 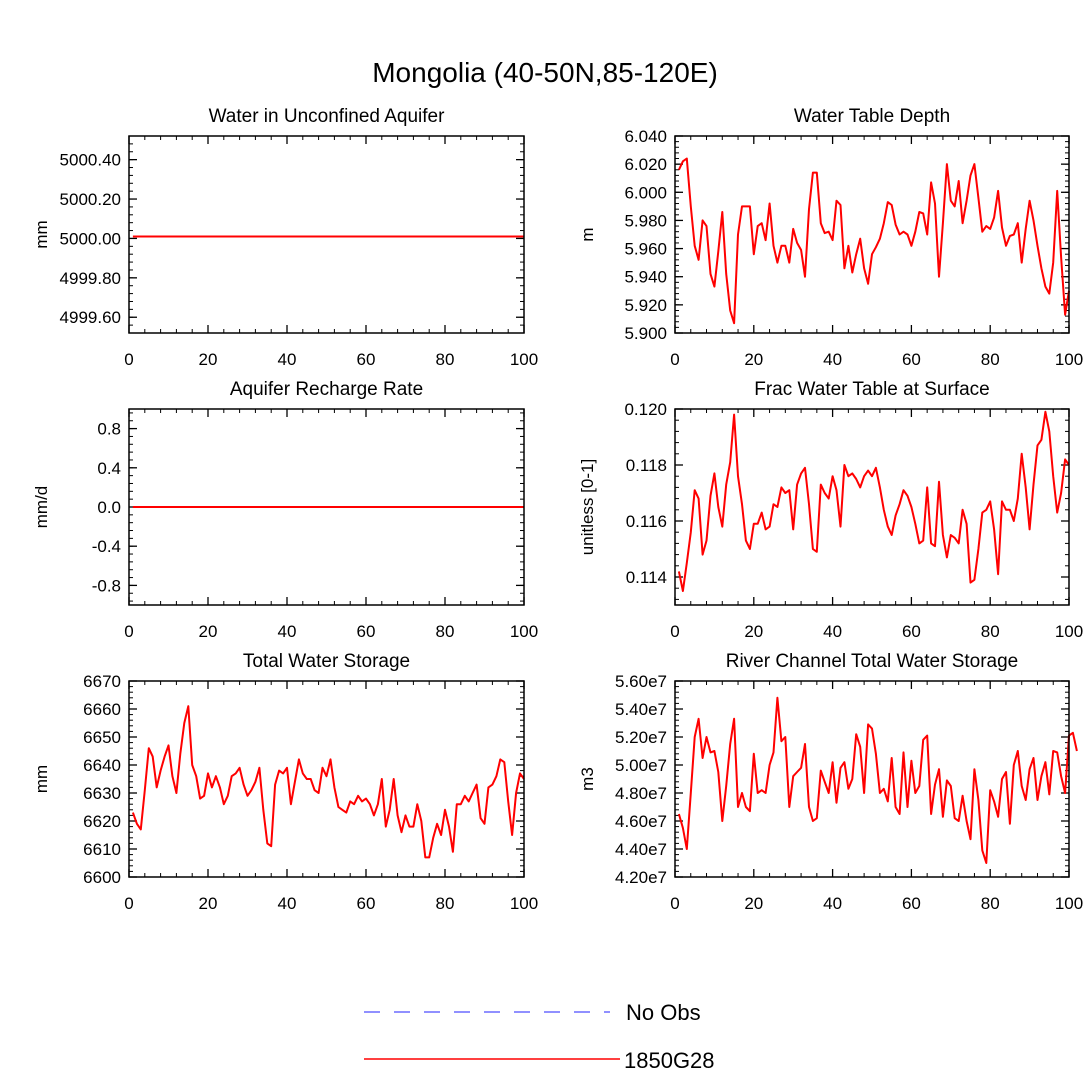 I want to click on chart-title: Water Table Depth, so click(x=872, y=116).